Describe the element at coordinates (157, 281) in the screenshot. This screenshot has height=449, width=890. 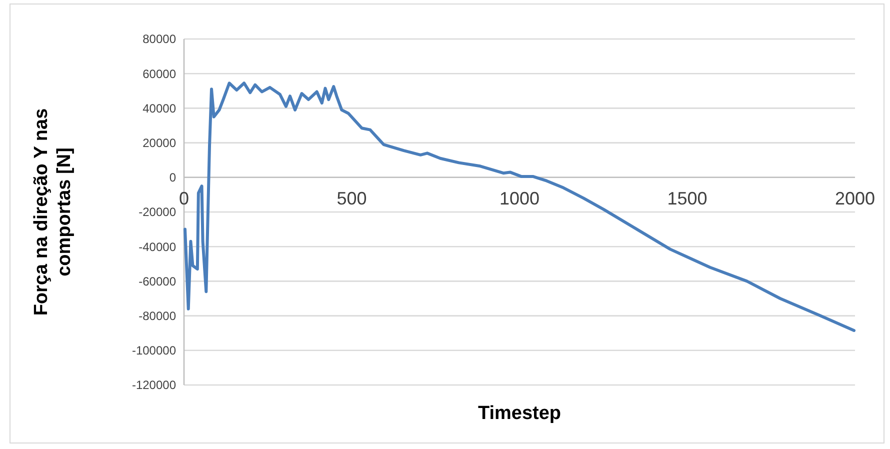
I see `y-tick-label: -60000` at that location.